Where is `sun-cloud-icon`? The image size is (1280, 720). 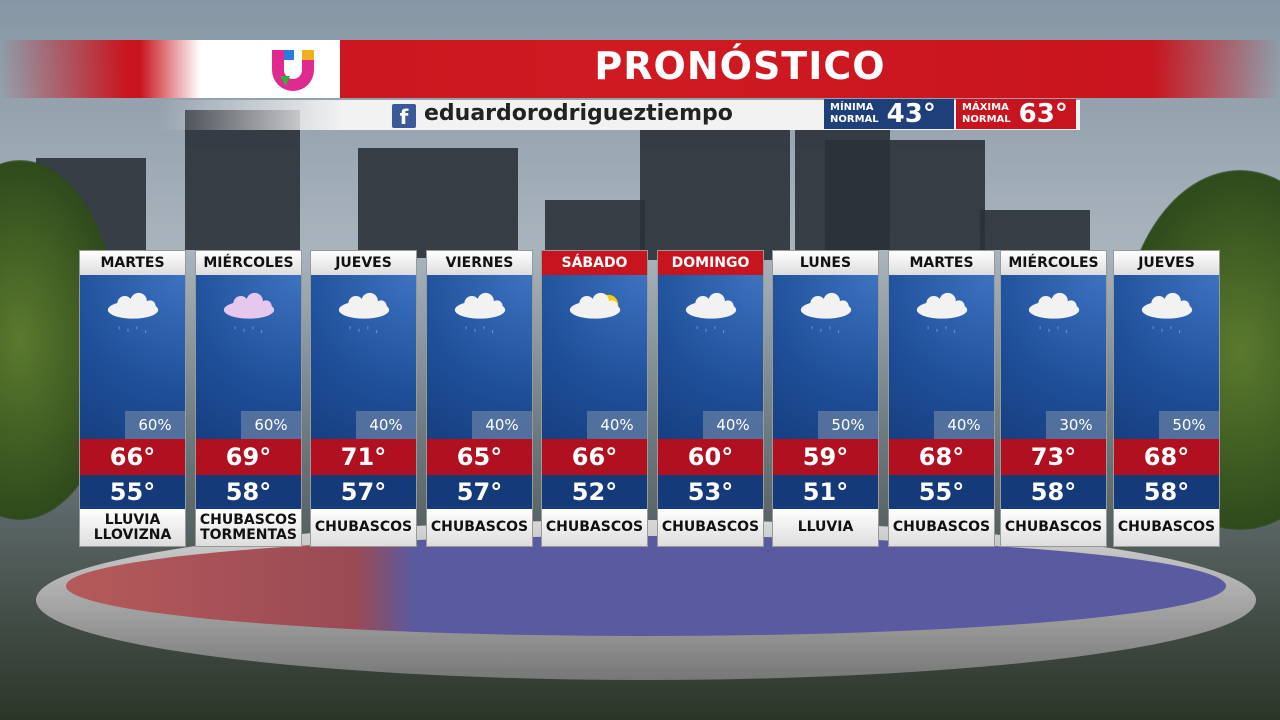
sun-cloud-icon is located at coordinates (595, 305).